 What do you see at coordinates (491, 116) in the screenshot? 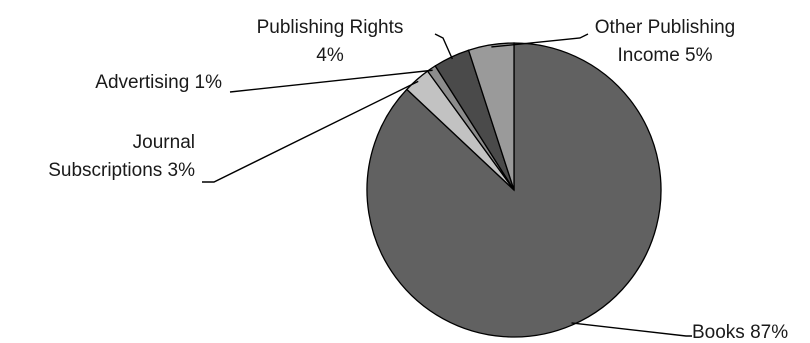
I see `pie-slice` at bounding box center [491, 116].